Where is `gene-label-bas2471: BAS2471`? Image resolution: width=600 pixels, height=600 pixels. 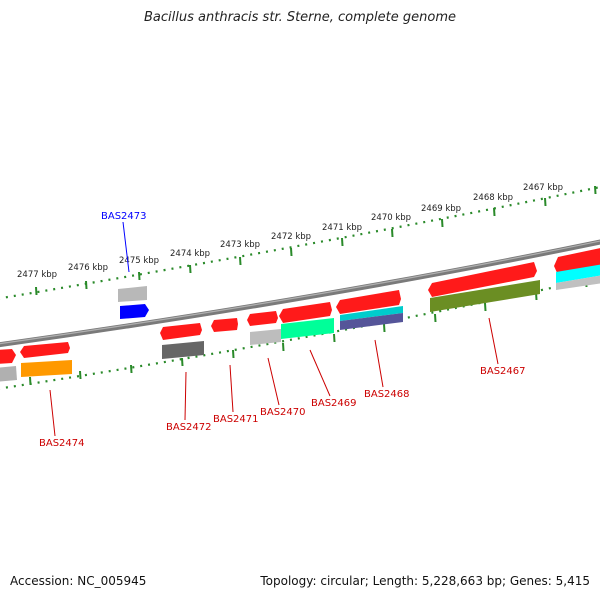
gene-label-bas2471: BAS2471 is located at coordinates (236, 419).